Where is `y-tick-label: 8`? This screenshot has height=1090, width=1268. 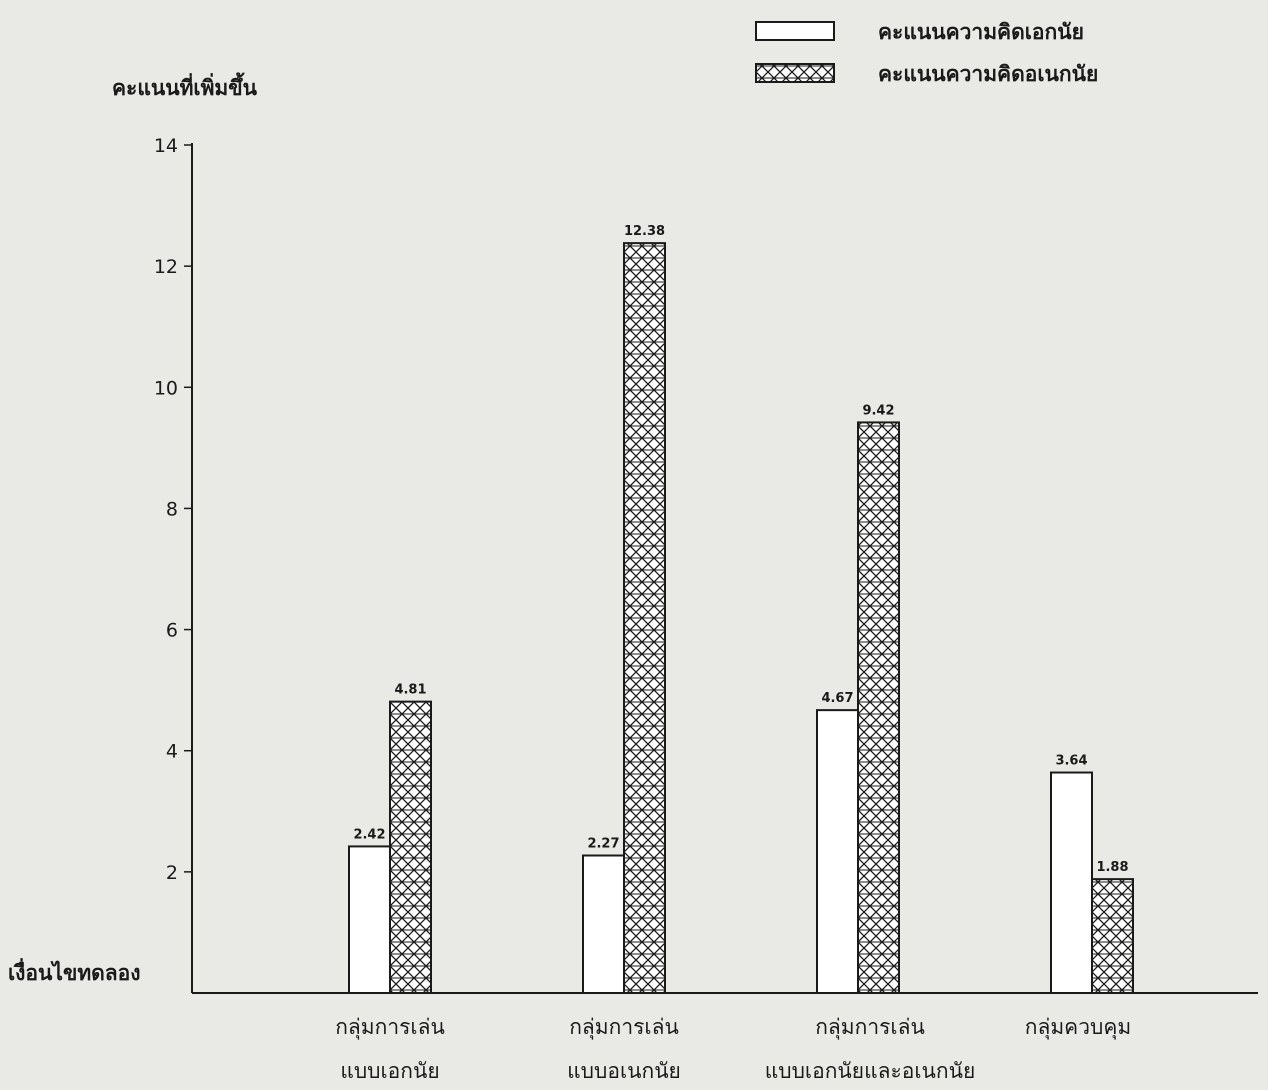 y-tick-label: 8 is located at coordinates (172, 509).